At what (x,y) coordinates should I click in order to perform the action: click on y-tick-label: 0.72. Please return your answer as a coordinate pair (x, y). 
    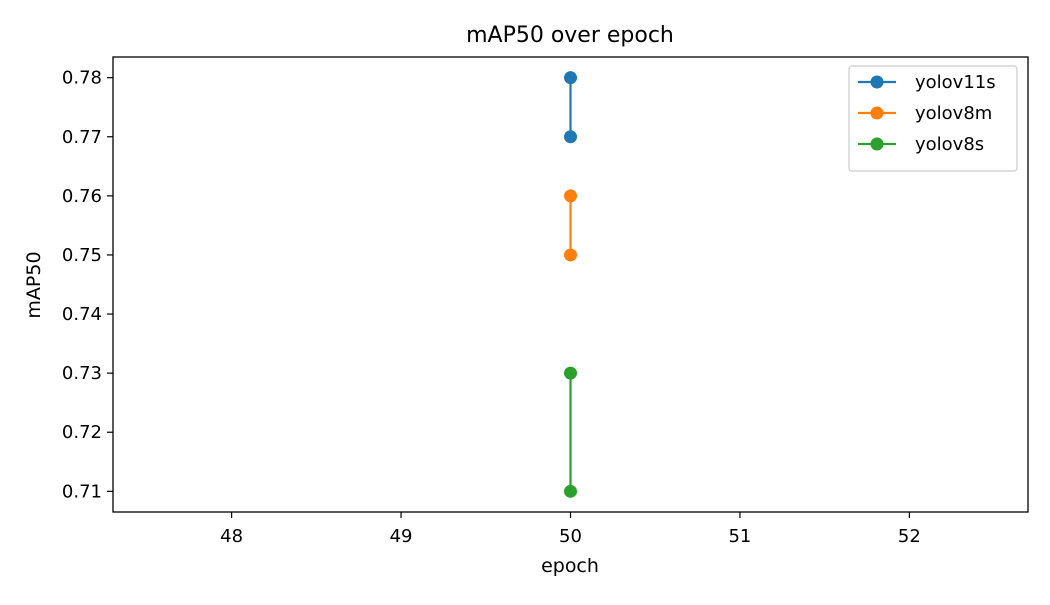
    Looking at the image, I should click on (82, 432).